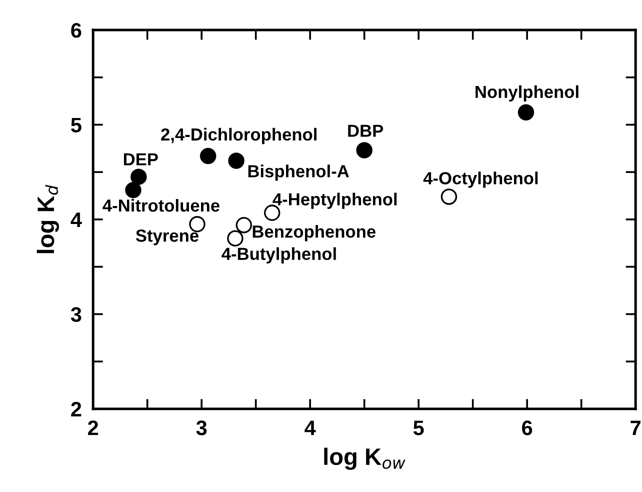 The image size is (642, 492). What do you see at coordinates (279, 255) in the screenshot?
I see `annotation: 4-Butylphenol` at bounding box center [279, 255].